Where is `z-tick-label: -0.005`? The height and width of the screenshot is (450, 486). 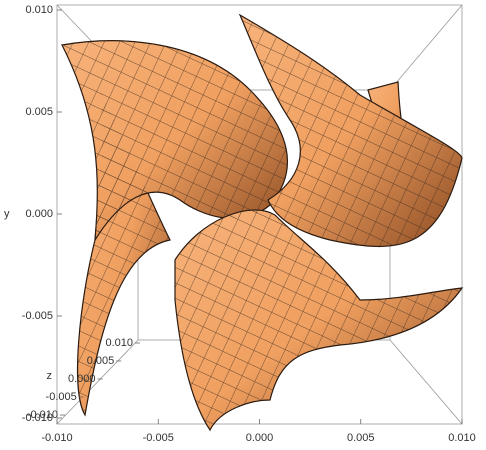 z-tick-label: -0.005 is located at coordinates (61, 397).